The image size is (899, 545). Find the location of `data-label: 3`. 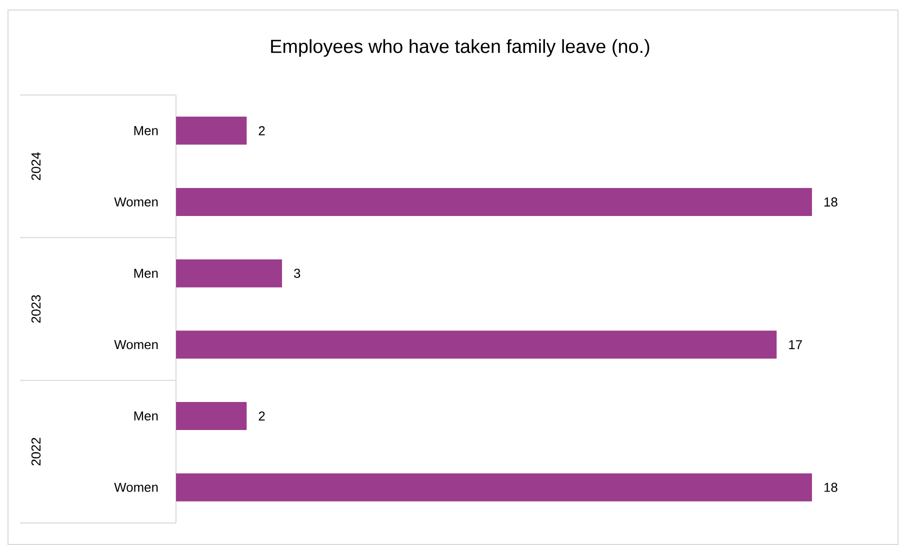

data-label: 3 is located at coordinates (297, 273).